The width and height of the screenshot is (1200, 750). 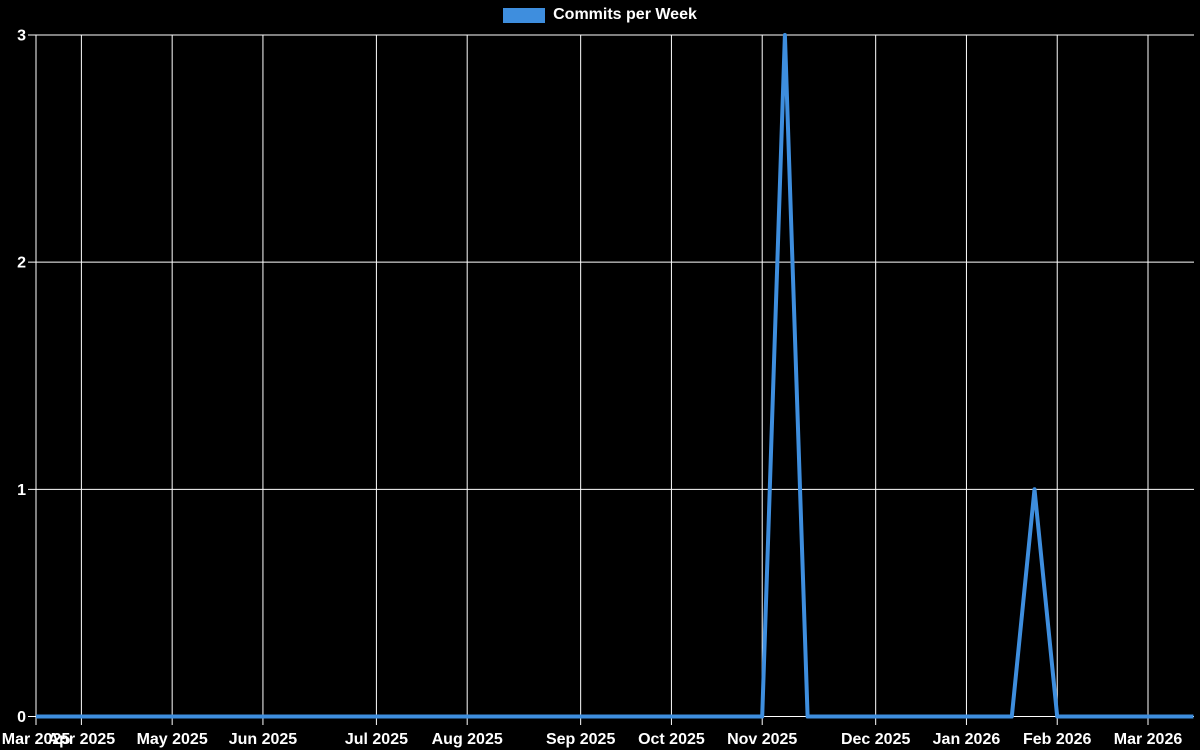 What do you see at coordinates (376, 739) in the screenshot?
I see `x-tick-label: Jul 2025` at bounding box center [376, 739].